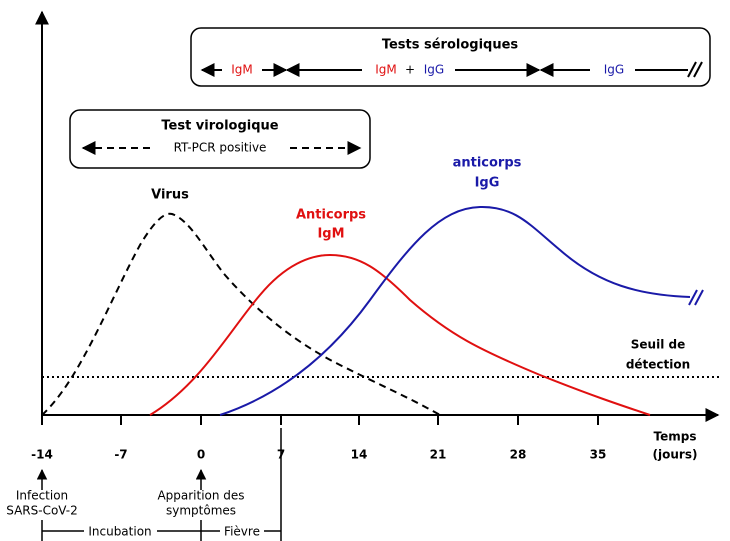 This screenshot has width=730, height=541. What do you see at coordinates (201, 511) in the screenshot?
I see `event-label: symptômes` at bounding box center [201, 511].